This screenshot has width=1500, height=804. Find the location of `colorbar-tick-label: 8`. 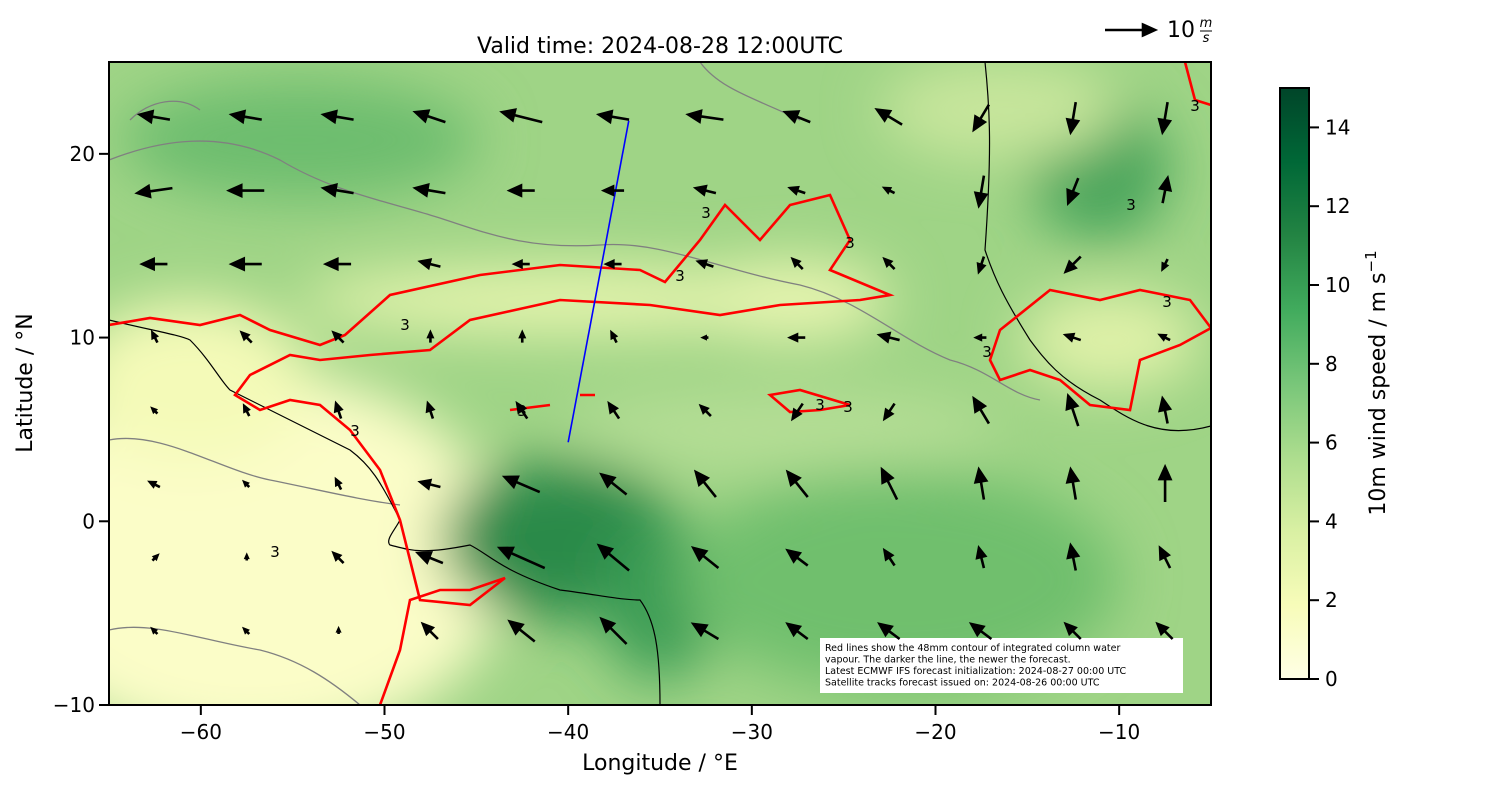

colorbar-tick-label: 8 is located at coordinates (1331, 364).